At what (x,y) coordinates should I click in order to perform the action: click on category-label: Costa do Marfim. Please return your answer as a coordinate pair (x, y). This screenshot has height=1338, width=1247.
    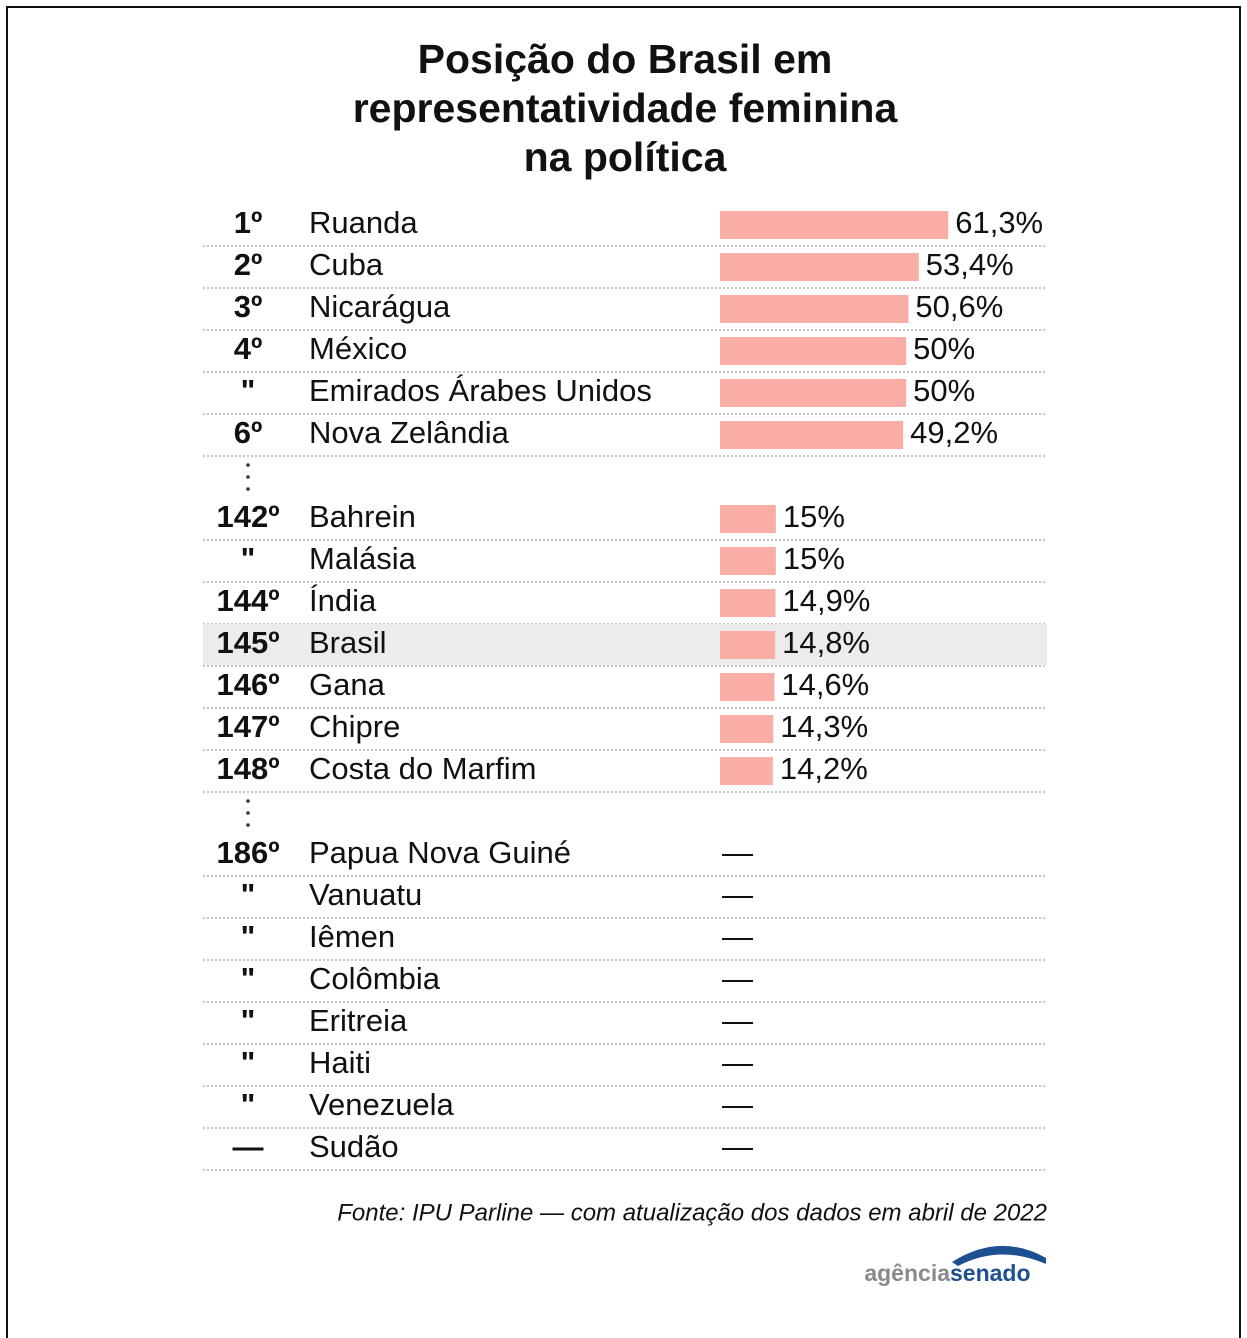
    Looking at the image, I should click on (422, 768).